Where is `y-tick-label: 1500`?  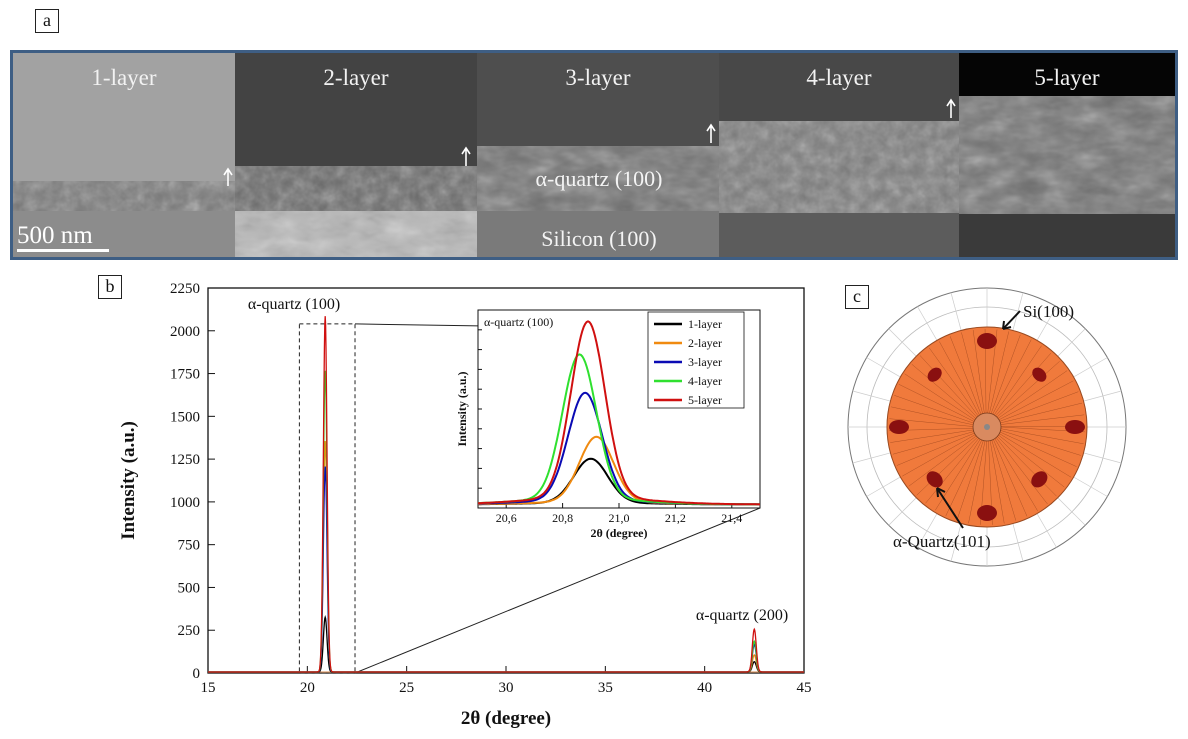
y-tick-label: 1500 is located at coordinates (185, 417).